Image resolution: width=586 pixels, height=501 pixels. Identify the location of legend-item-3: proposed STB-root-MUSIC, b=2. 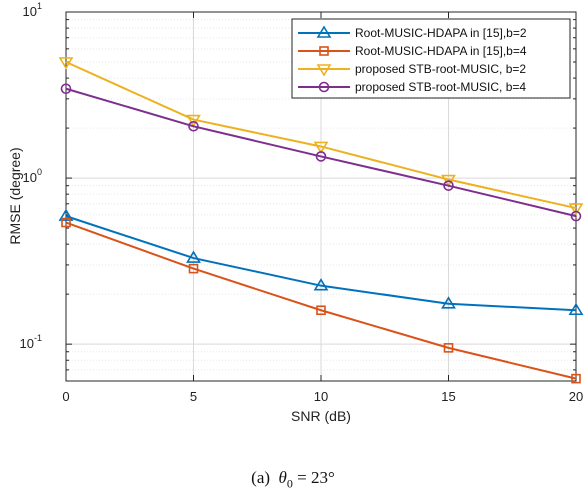
(412, 69).